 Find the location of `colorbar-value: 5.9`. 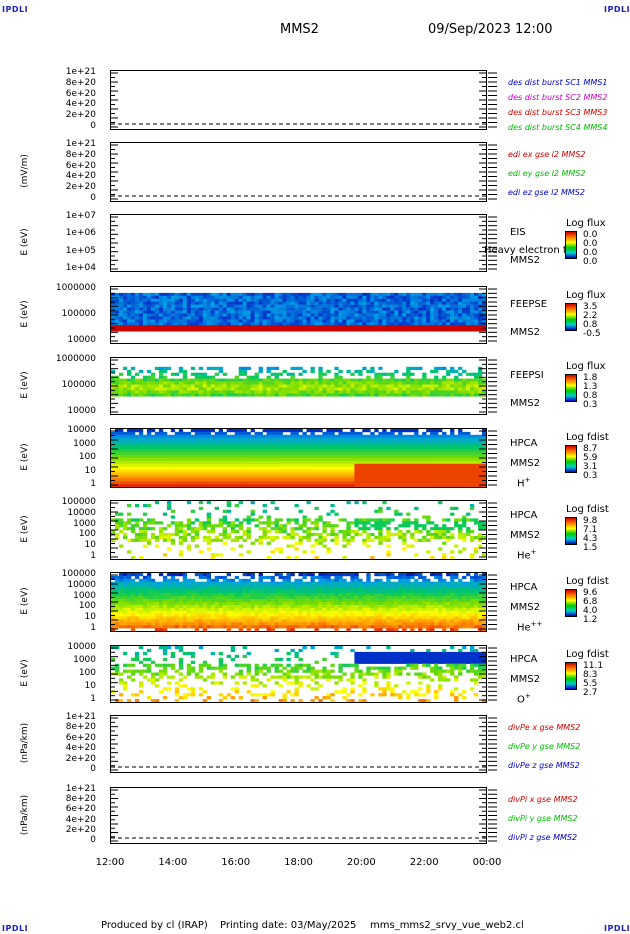

colorbar-value: 5.9 is located at coordinates (590, 458).